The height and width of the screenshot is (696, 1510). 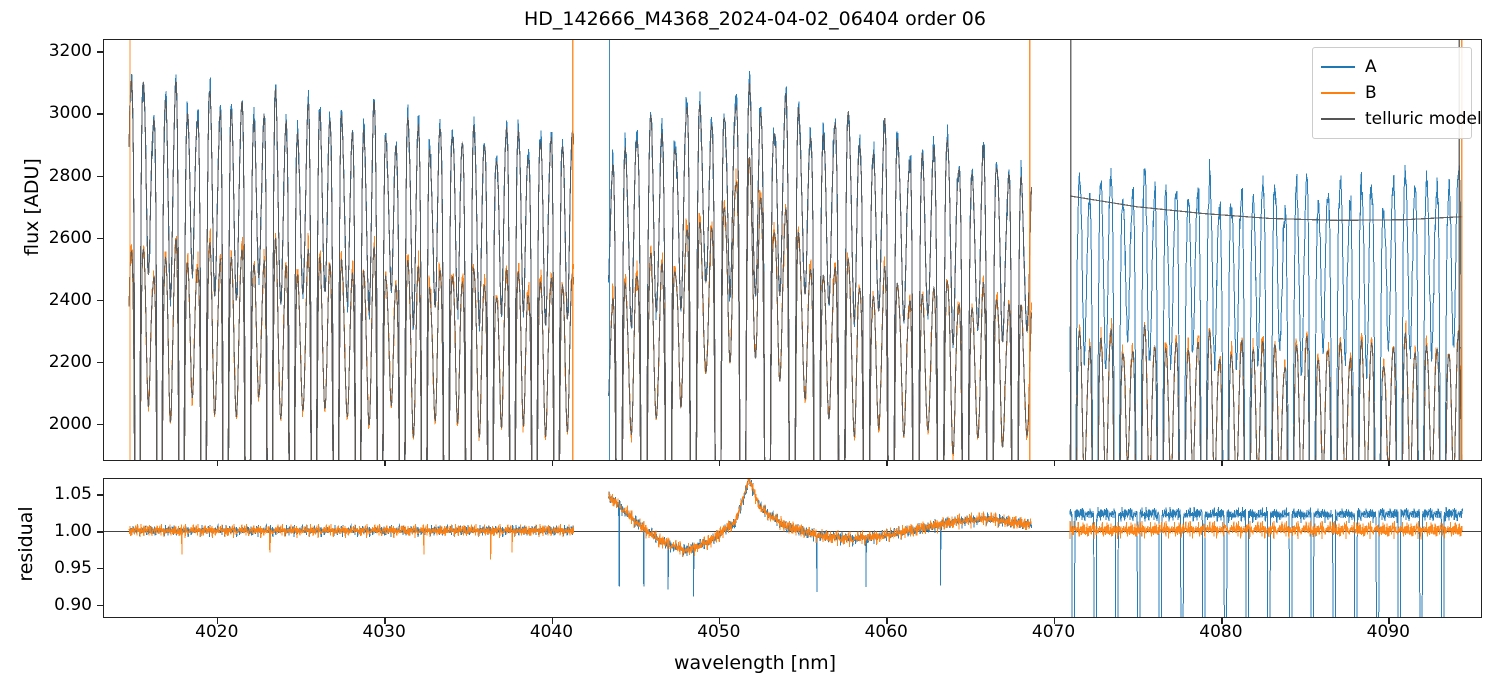 I want to click on flux-tick-2600: 2600, so click(x=70, y=237).